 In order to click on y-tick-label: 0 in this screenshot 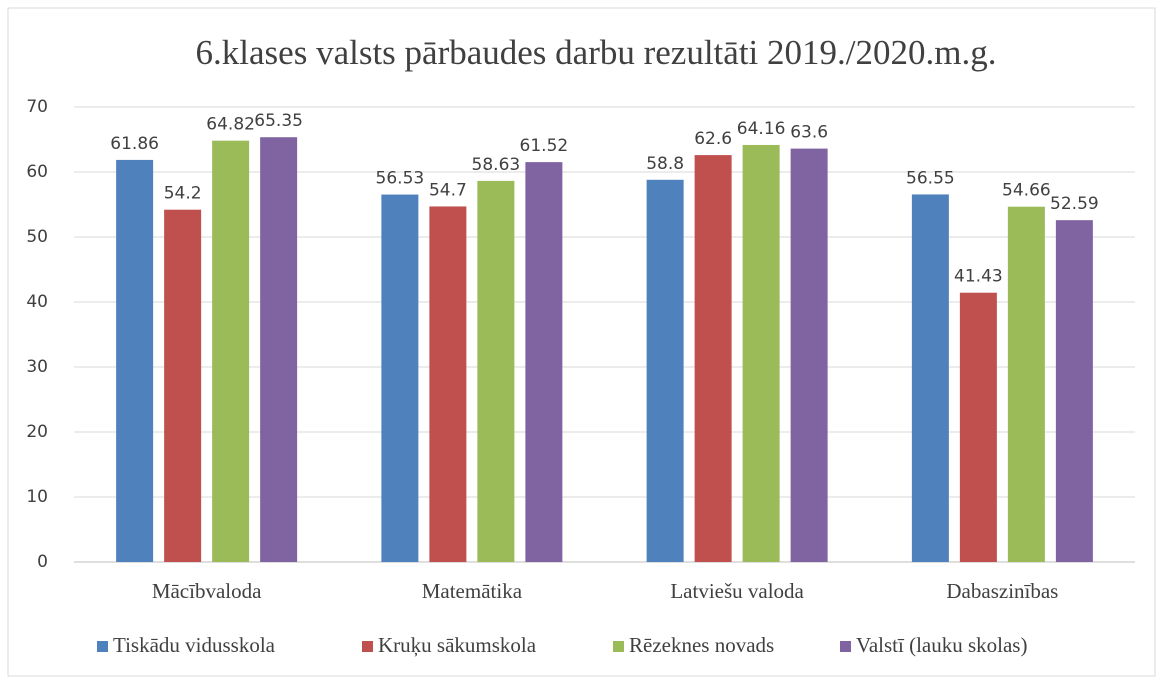, I will do `click(42, 562)`.